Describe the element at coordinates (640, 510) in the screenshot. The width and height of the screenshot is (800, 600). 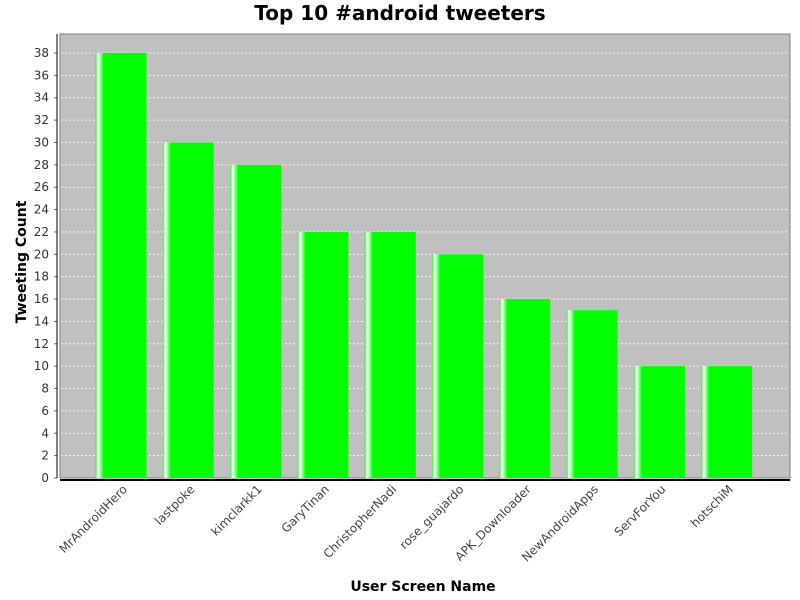
I see `x-category-label: ServForYou` at that location.